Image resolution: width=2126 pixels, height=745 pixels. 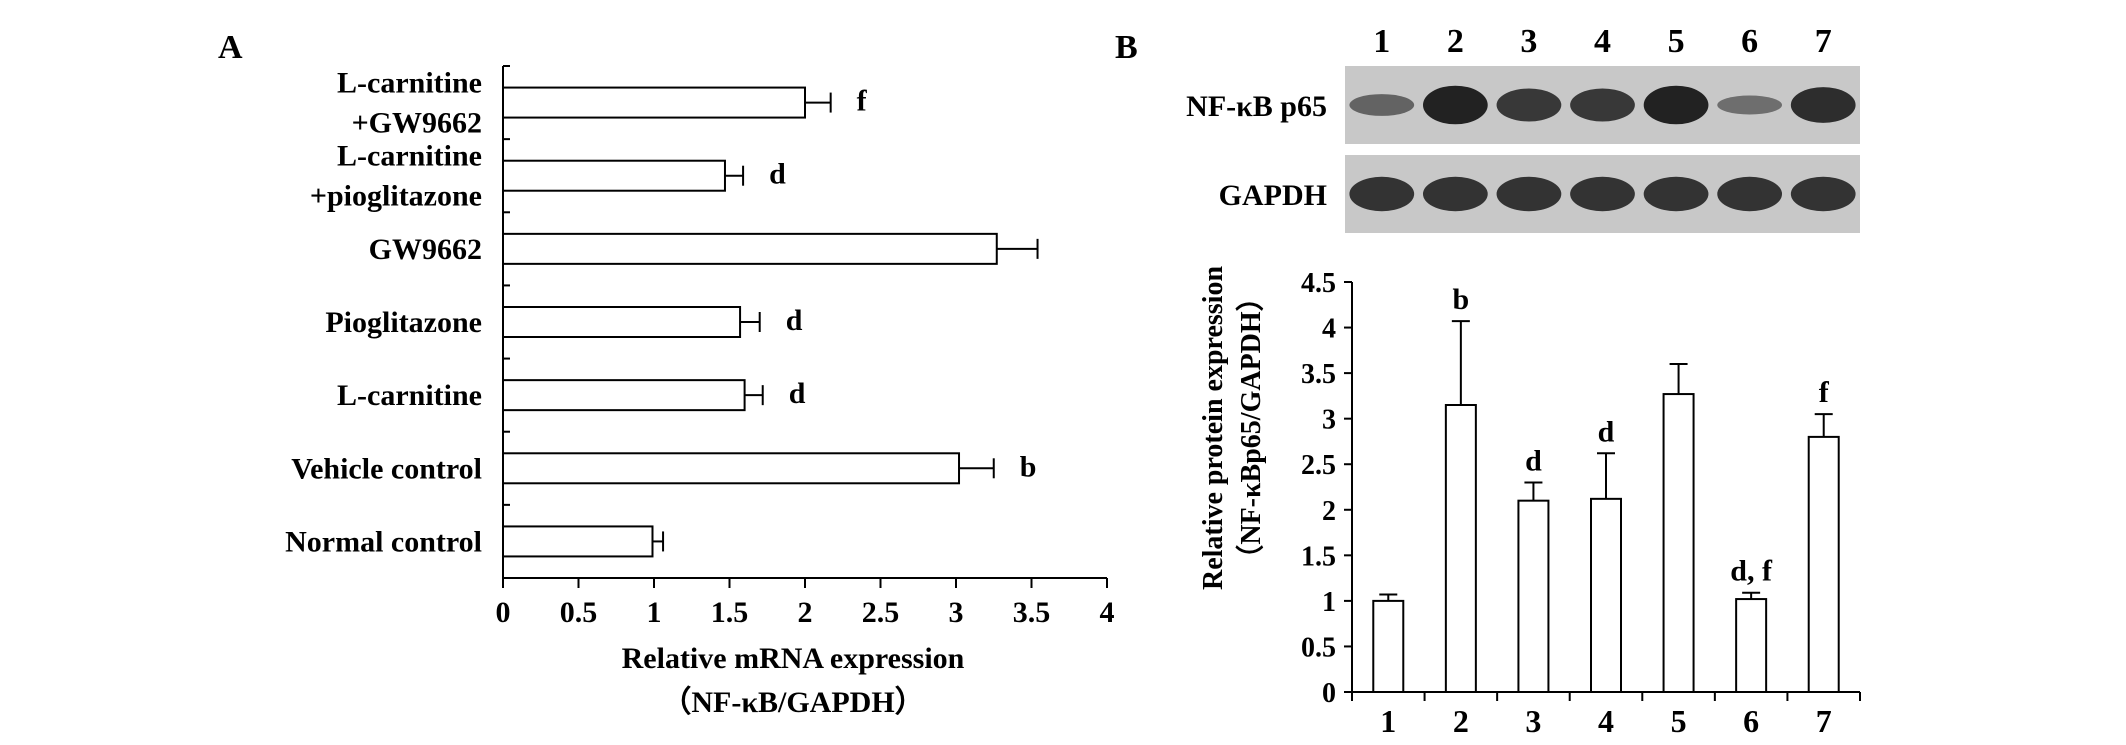 What do you see at coordinates (1824, 721) in the screenshot?
I see `chart-b-x-tick-label: 7` at bounding box center [1824, 721].